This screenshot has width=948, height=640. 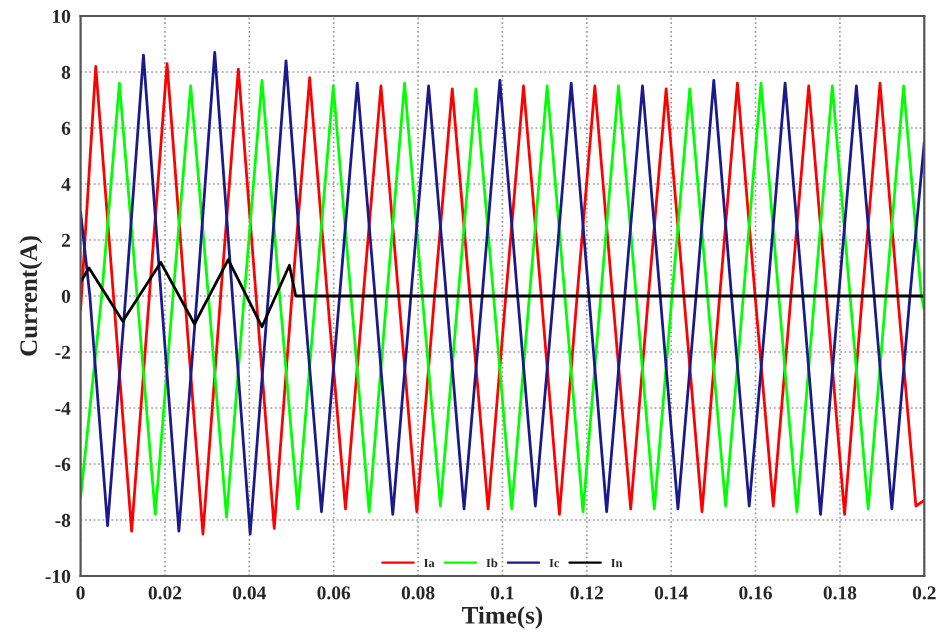 I want to click on y-tick-label: 4, so click(x=66, y=184).